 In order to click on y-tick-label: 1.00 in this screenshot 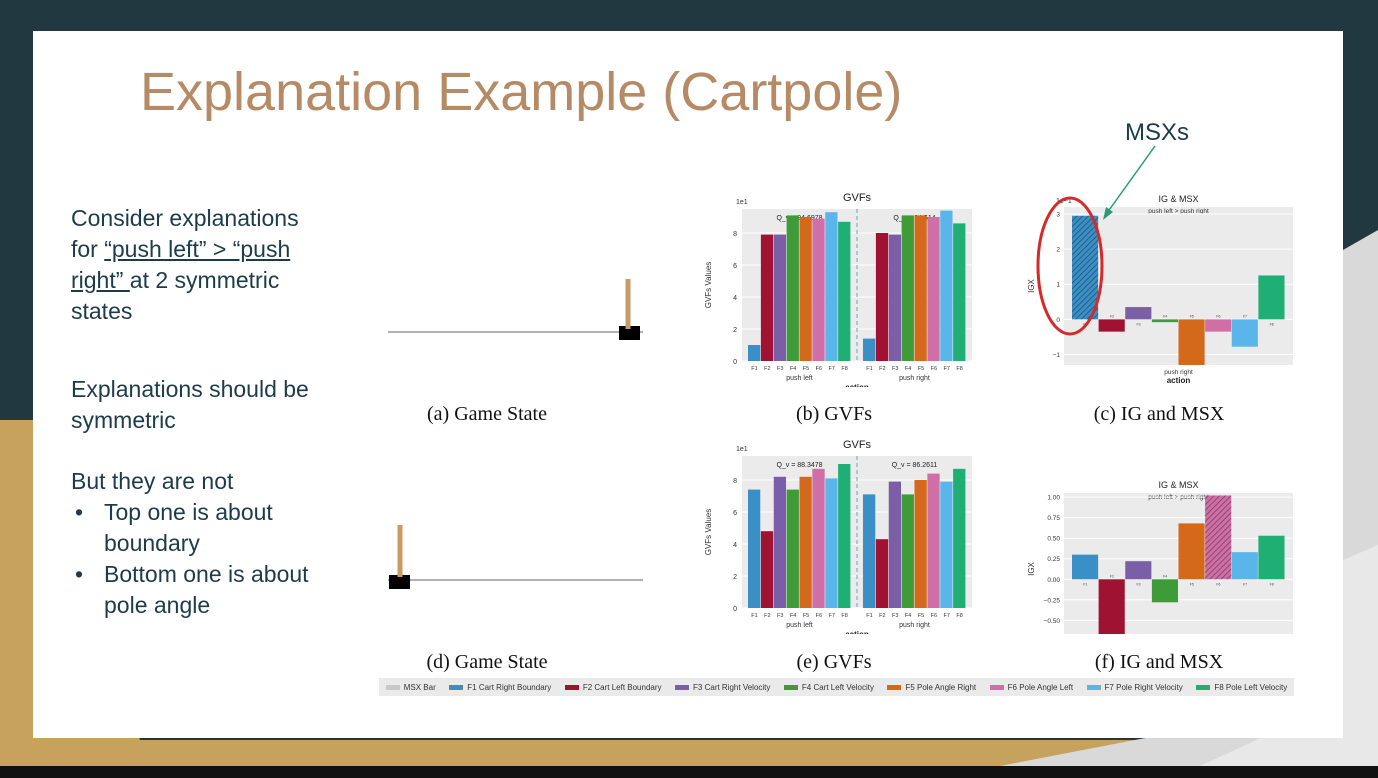, I will do `click(1053, 498)`.